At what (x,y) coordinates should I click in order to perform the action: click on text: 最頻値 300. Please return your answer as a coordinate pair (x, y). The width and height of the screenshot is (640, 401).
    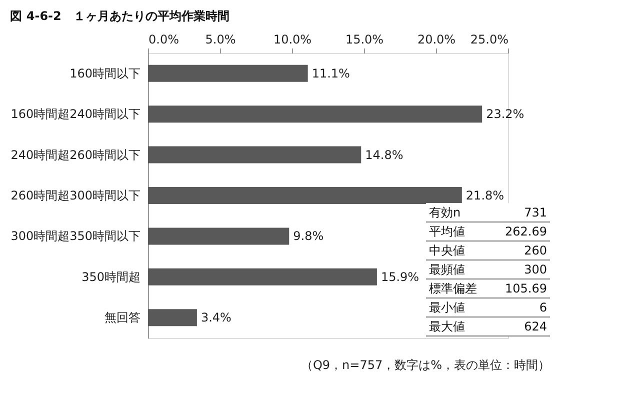
    Looking at the image, I should click on (488, 269).